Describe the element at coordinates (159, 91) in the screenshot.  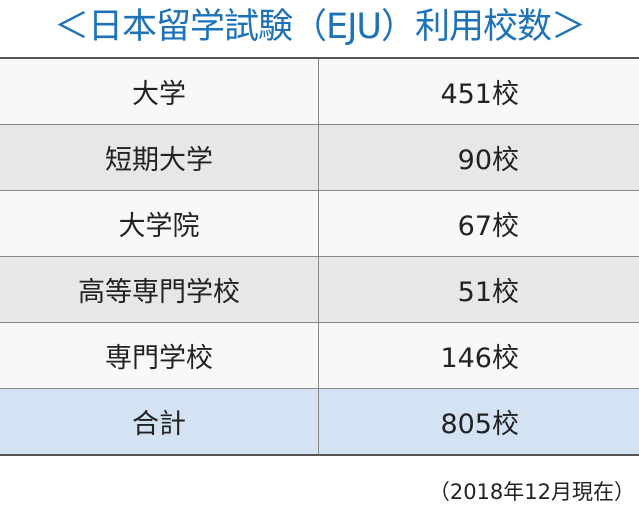
I see `category-cell: 大学` at that location.